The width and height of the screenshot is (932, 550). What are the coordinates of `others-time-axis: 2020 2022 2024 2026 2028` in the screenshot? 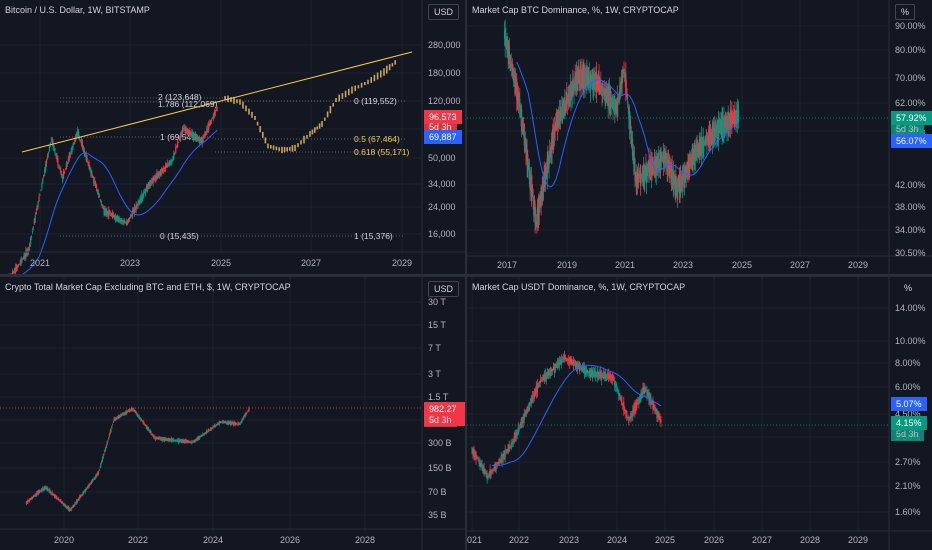 It's located at (214, 540).